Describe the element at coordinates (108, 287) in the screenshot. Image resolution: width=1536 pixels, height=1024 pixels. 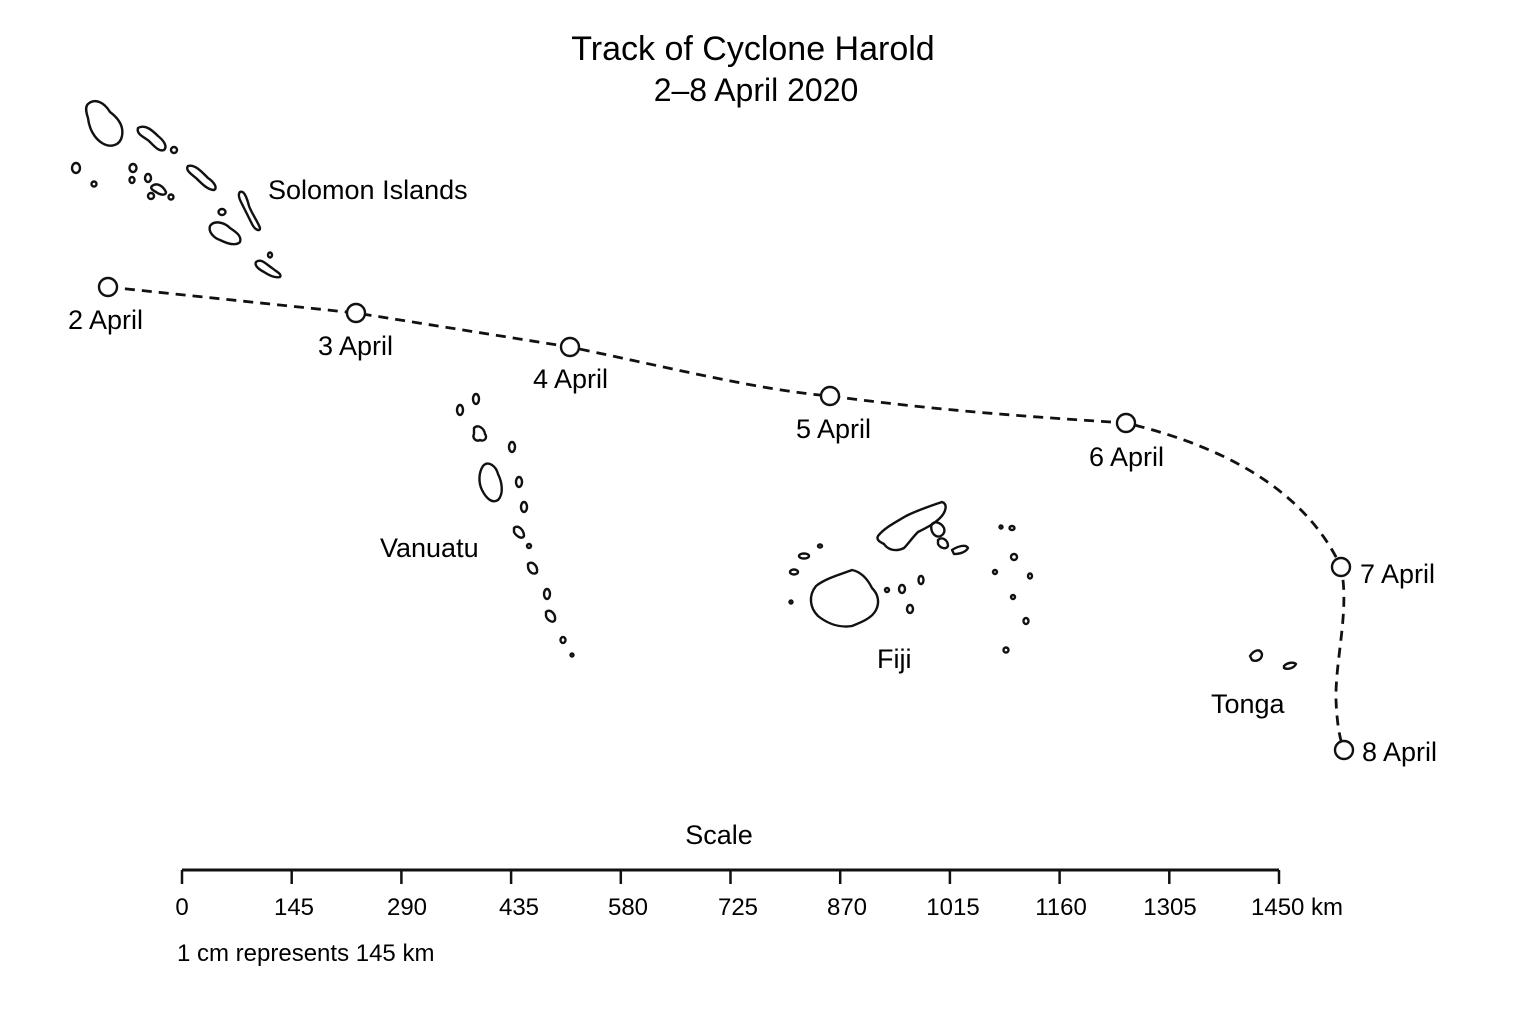
I see `track-point-2-april` at that location.